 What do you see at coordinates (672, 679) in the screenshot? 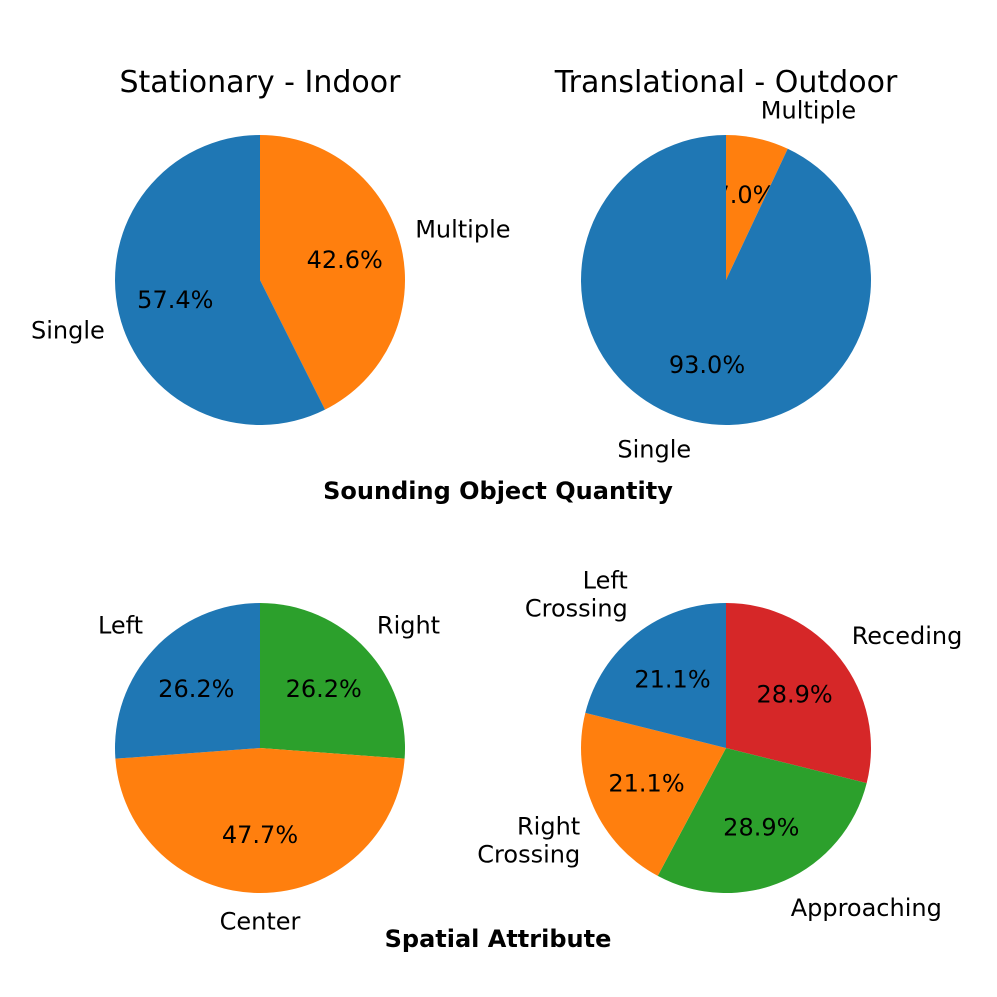
I see `slice-percent-left-crossing: 21.1%` at bounding box center [672, 679].